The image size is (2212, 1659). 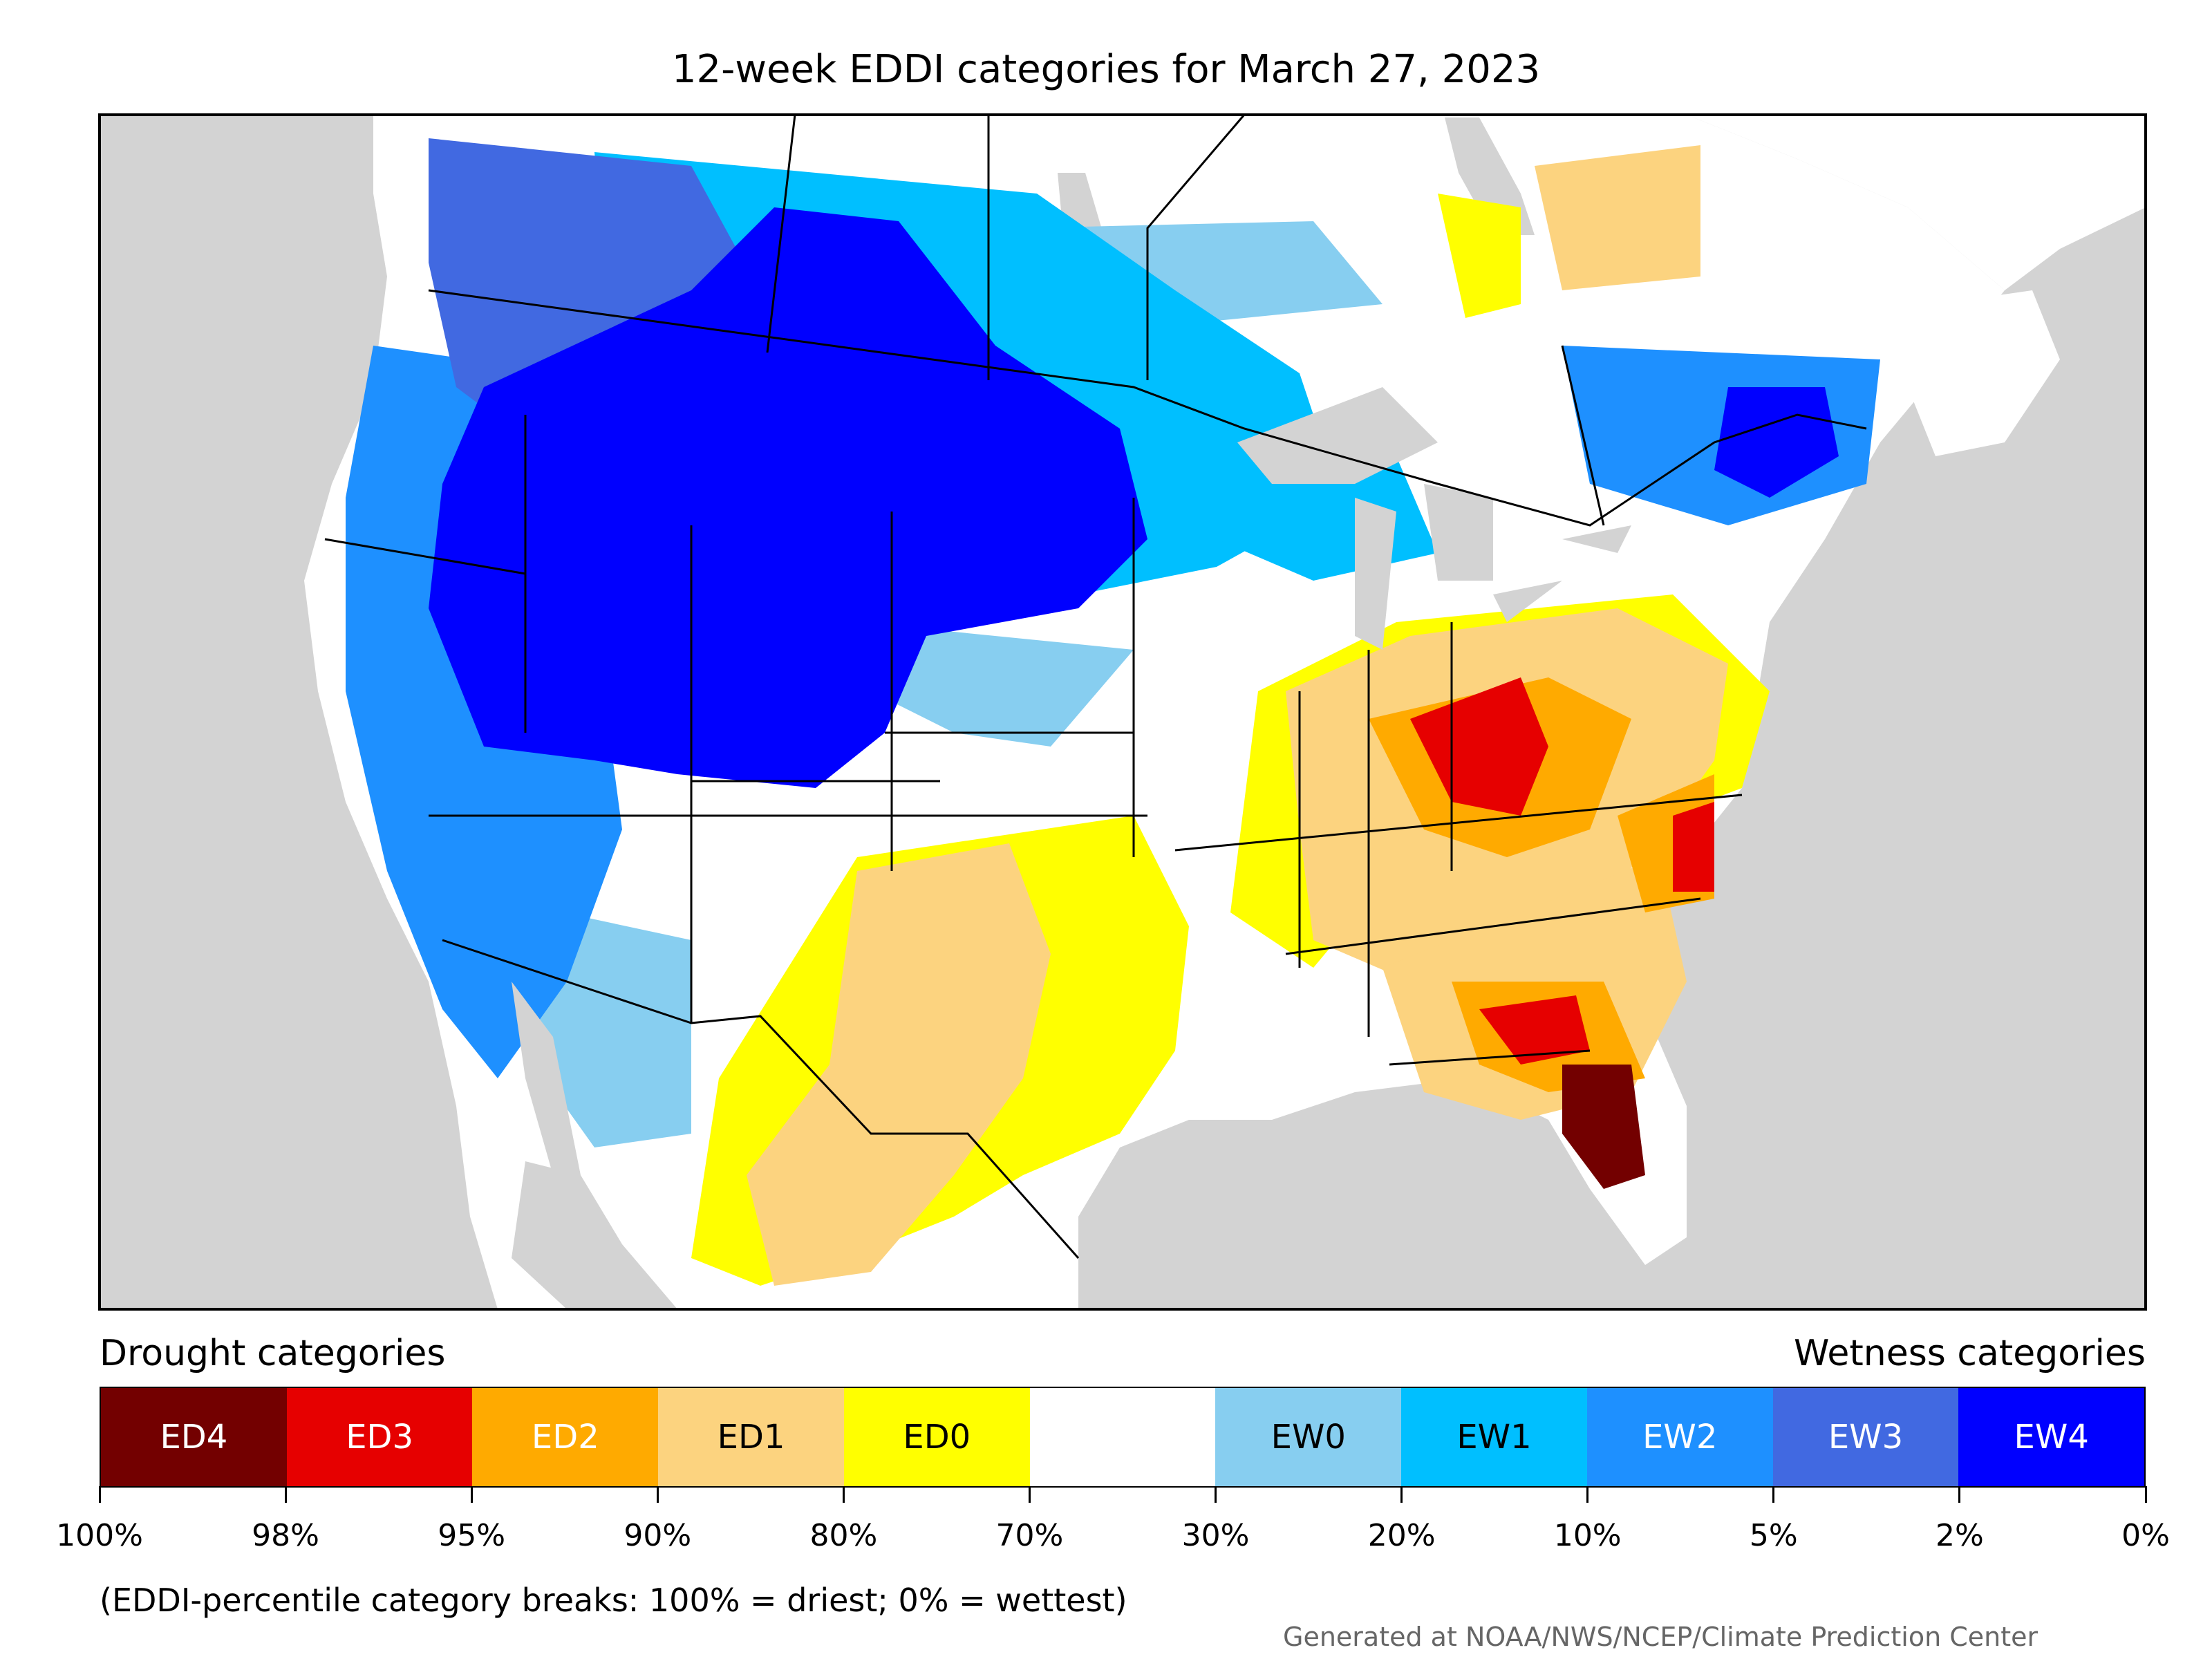 What do you see at coordinates (1680, 1437) in the screenshot?
I see `colorbar-segment-ew2: EW2` at bounding box center [1680, 1437].